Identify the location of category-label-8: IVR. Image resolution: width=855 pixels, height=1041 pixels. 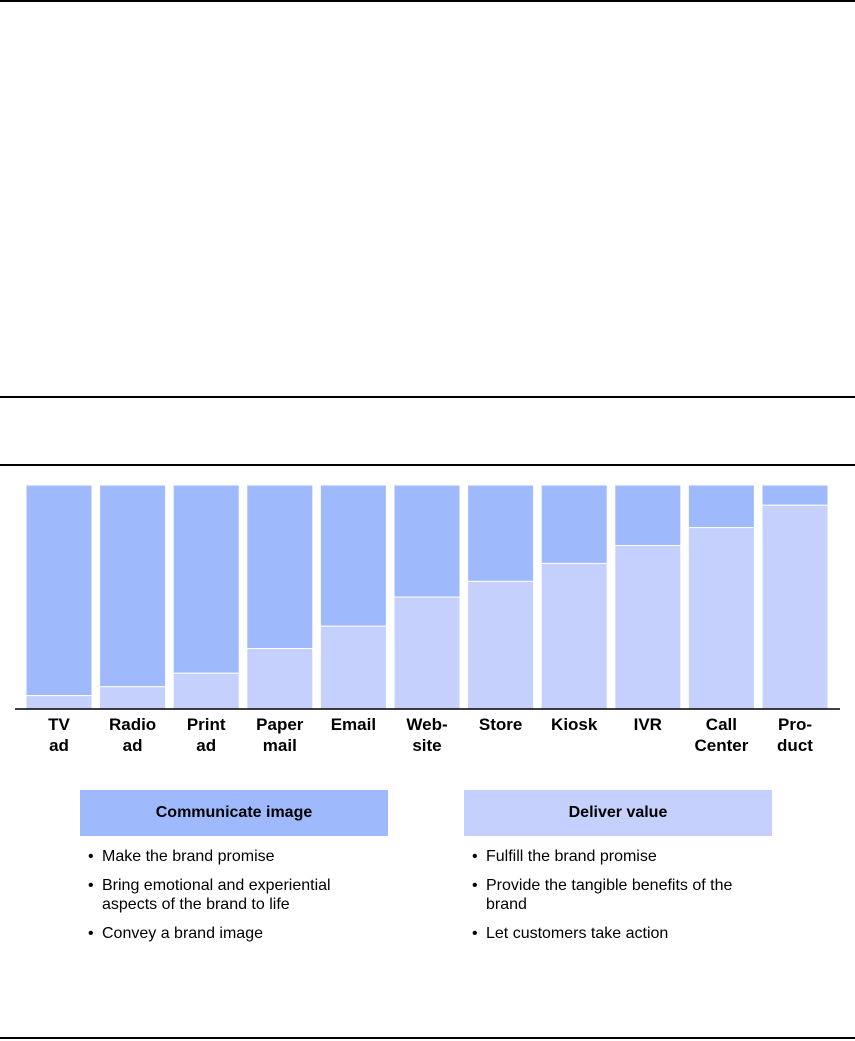
(648, 724).